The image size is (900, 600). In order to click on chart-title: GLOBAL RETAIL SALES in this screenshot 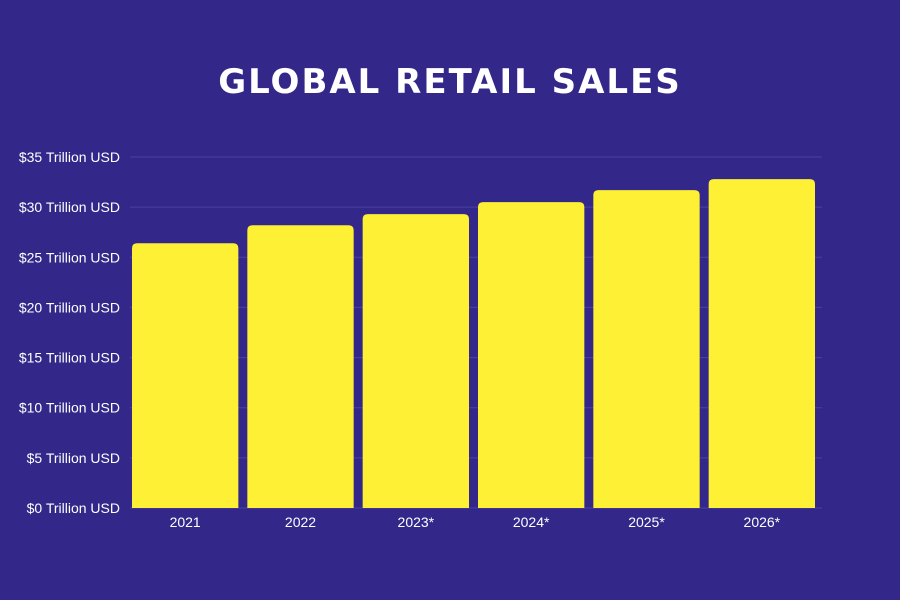, I will do `click(450, 82)`.